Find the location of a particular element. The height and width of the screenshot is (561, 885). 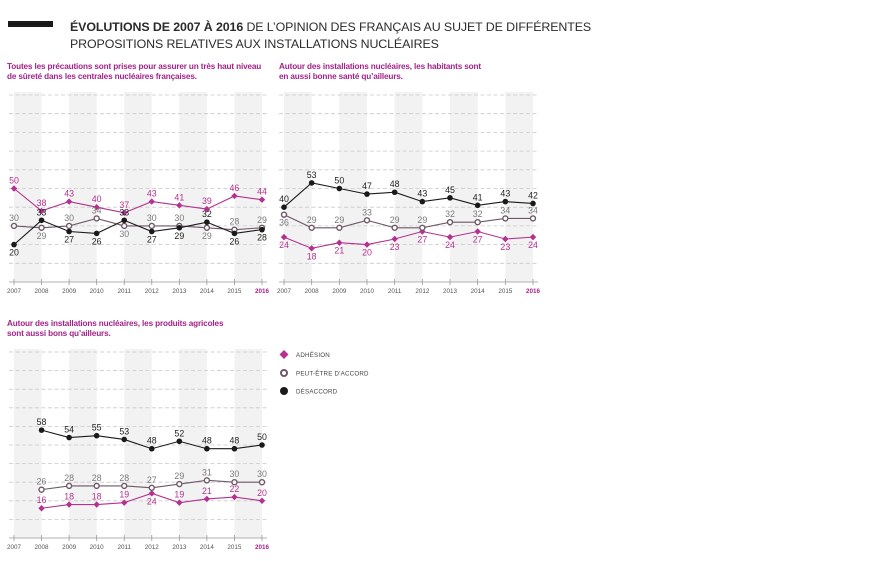

chart-2-title-line2: en aussi bonne santé qu’ailleurs. is located at coordinates (341, 76).